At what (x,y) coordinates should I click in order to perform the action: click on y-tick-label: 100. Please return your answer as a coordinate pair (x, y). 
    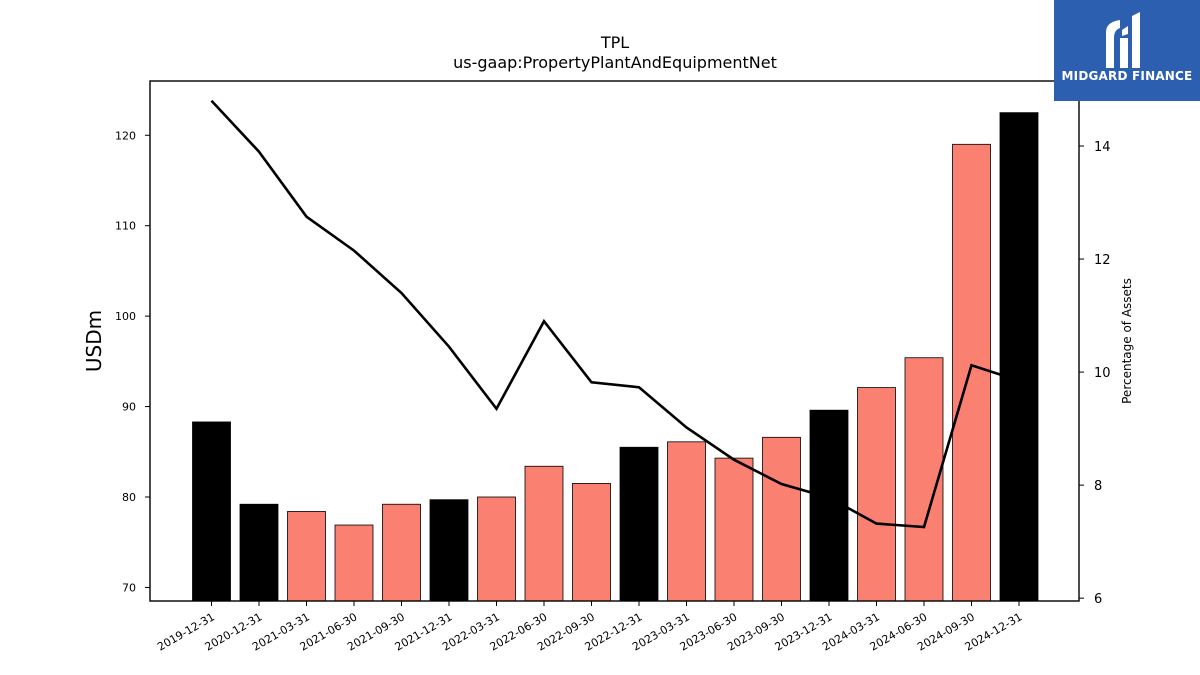
    Looking at the image, I should click on (125, 316).